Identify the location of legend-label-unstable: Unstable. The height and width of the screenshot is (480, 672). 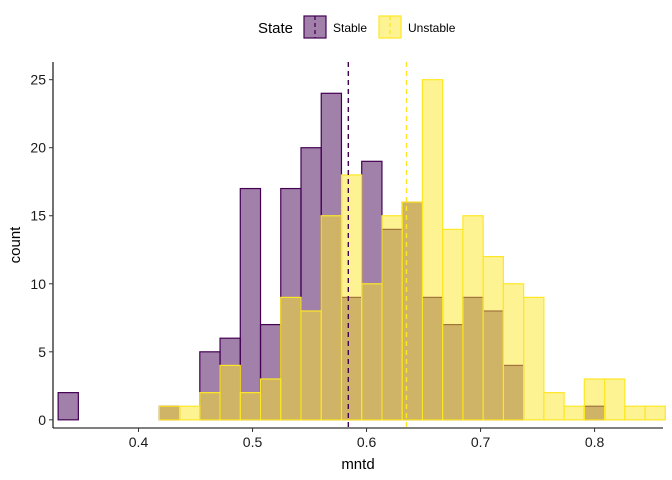
(432, 28).